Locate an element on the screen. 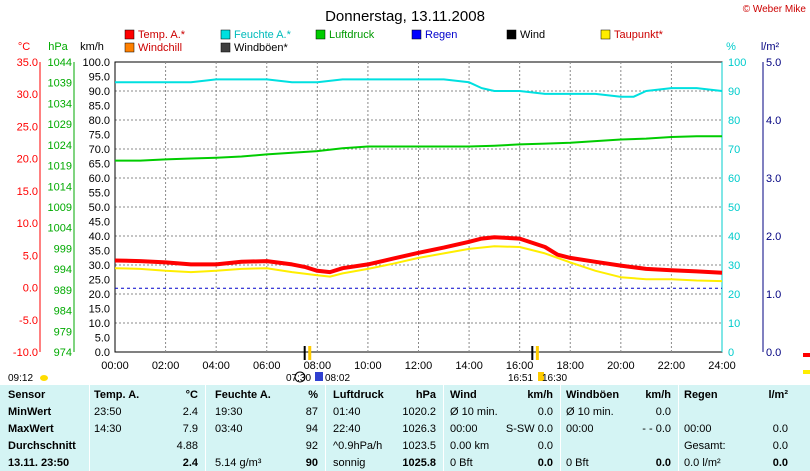 This screenshot has height=471, width=810. x-tick-label: 08:00 is located at coordinates (318, 366).